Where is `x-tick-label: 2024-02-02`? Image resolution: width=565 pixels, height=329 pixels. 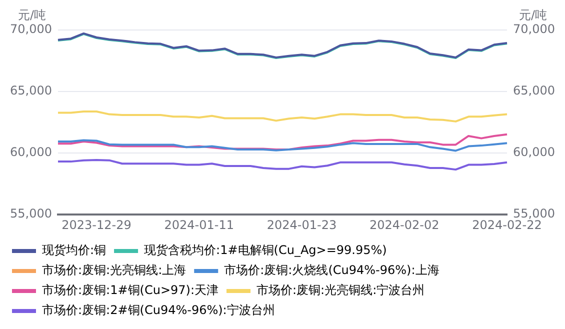 x-tick-label: 2024-02-02 is located at coordinates (405, 225).